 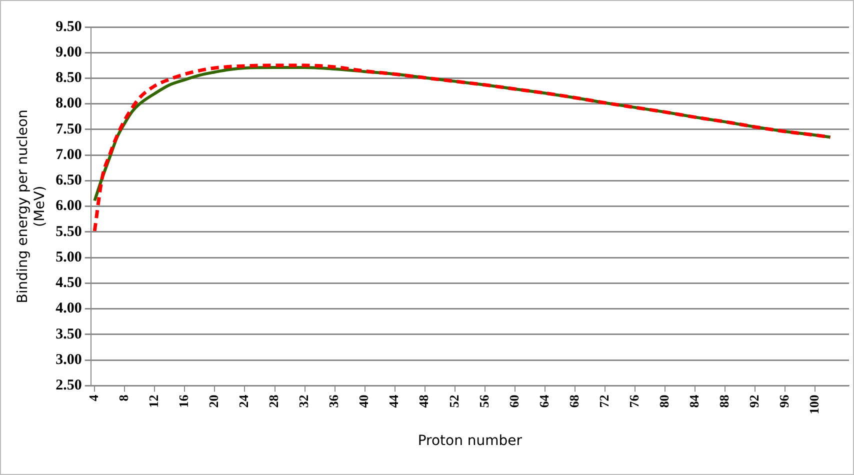 What do you see at coordinates (31, 207) in the screenshot?
I see `y-axis-title: Binding energy per nucleon (MeV)` at bounding box center [31, 207].